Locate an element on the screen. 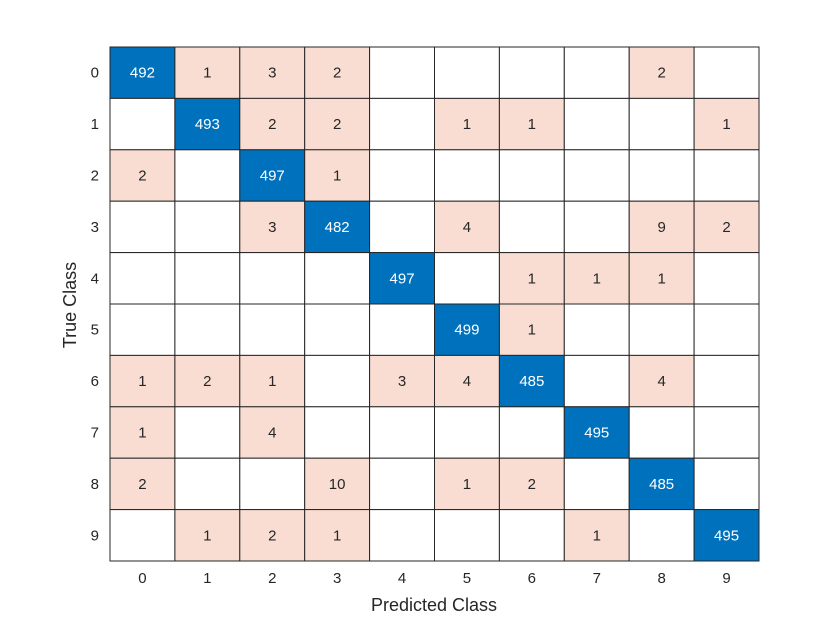  cell-r9-c9 is located at coordinates (726, 535).